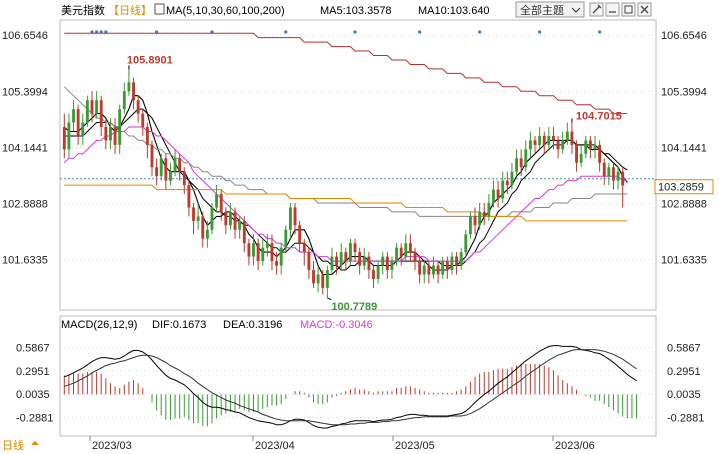 The image size is (719, 454). Describe the element at coordinates (35, 443) in the screenshot. I see `chevron-up-icon` at that location.